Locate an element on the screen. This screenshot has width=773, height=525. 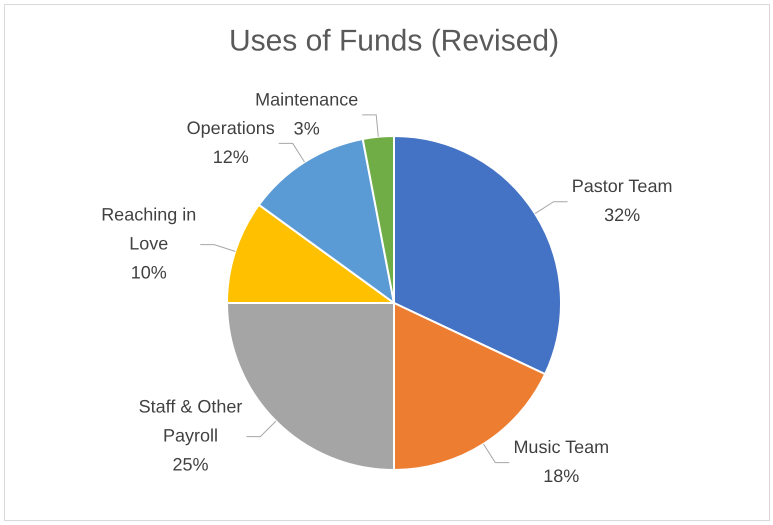
slice-label: Music Team is located at coordinates (561, 447).